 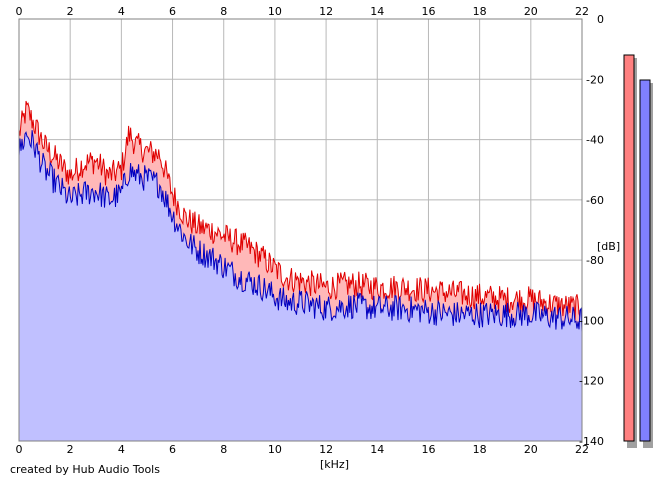 What do you see at coordinates (377, 449) in the screenshot?
I see `x-tick-label-bottom: 14` at bounding box center [377, 449].